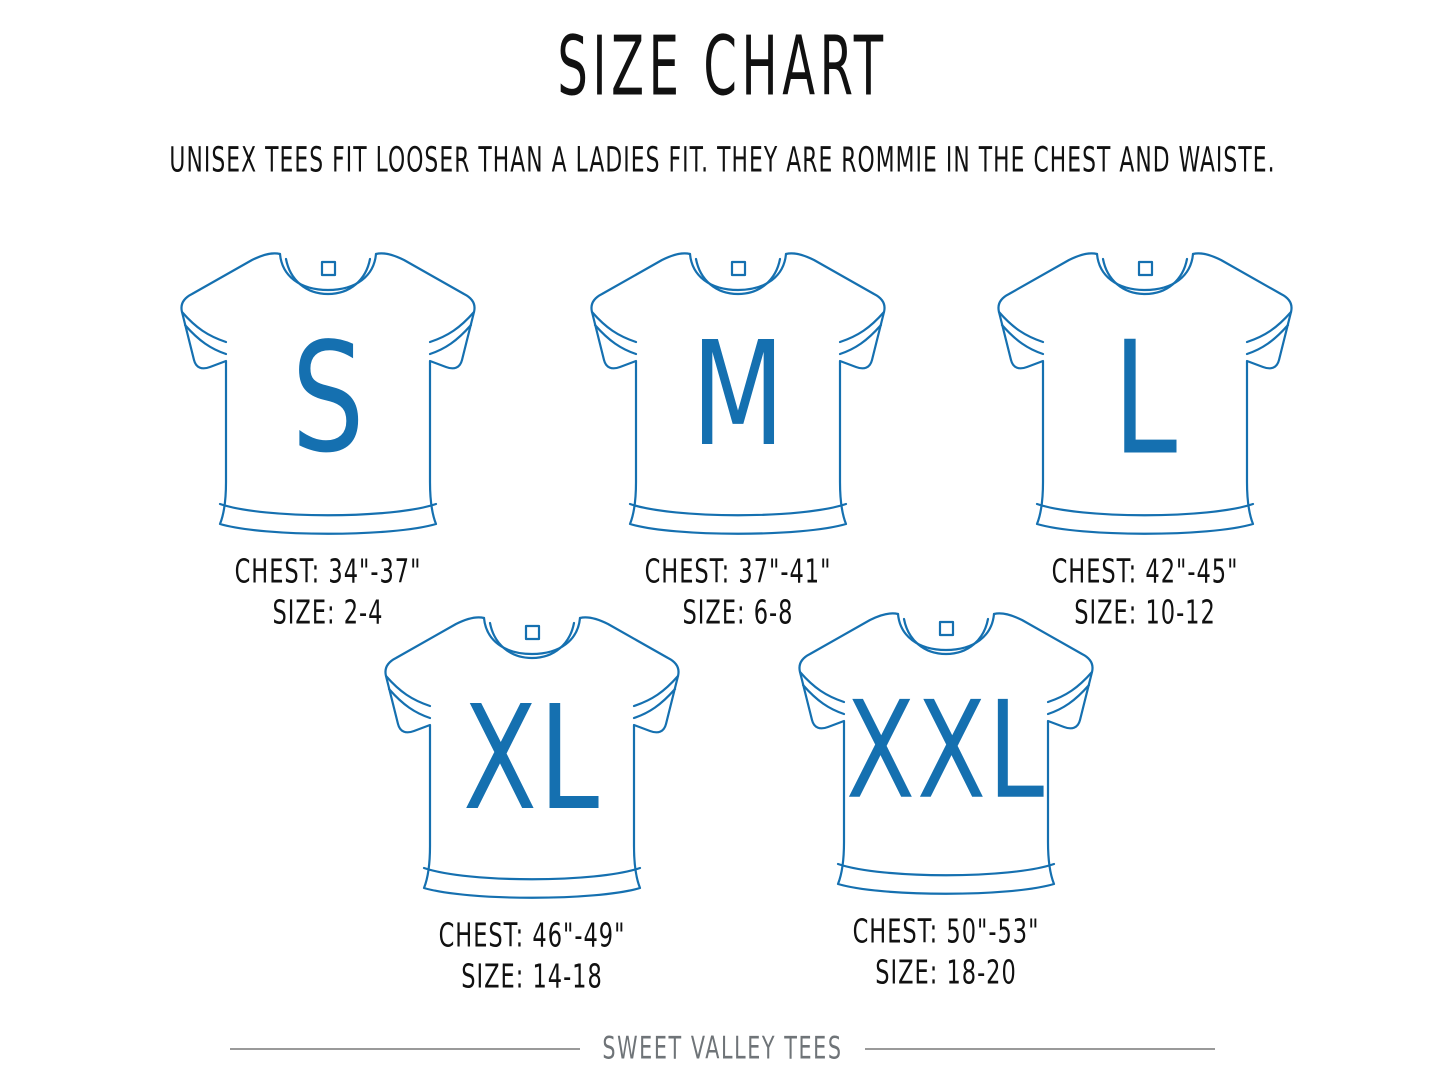 The height and width of the screenshot is (1080, 1445). Describe the element at coordinates (1039, 1049) in the screenshot. I see `footer-rule-right` at that location.